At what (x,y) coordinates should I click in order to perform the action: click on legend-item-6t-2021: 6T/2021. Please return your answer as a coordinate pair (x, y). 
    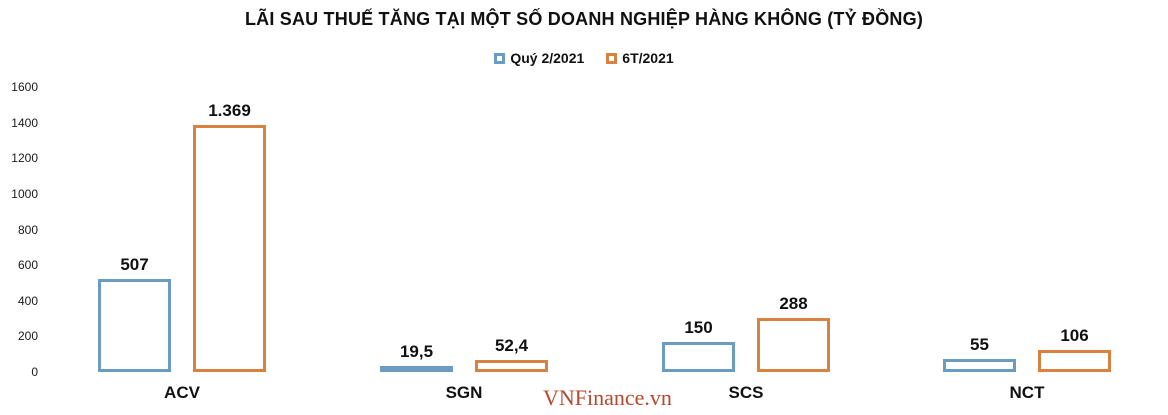
    Looking at the image, I should click on (640, 58).